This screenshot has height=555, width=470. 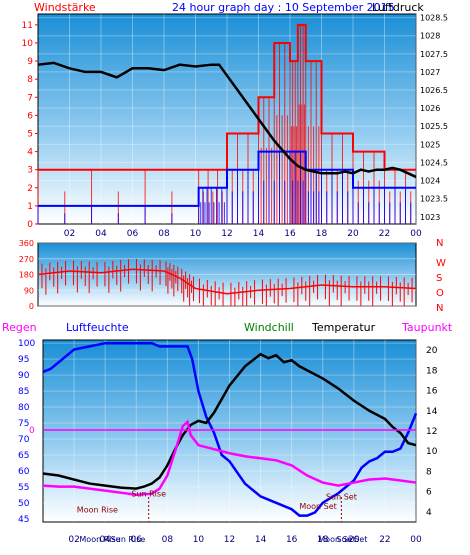 I want to click on y-left-tick-label: 2, so click(x=30, y=189).